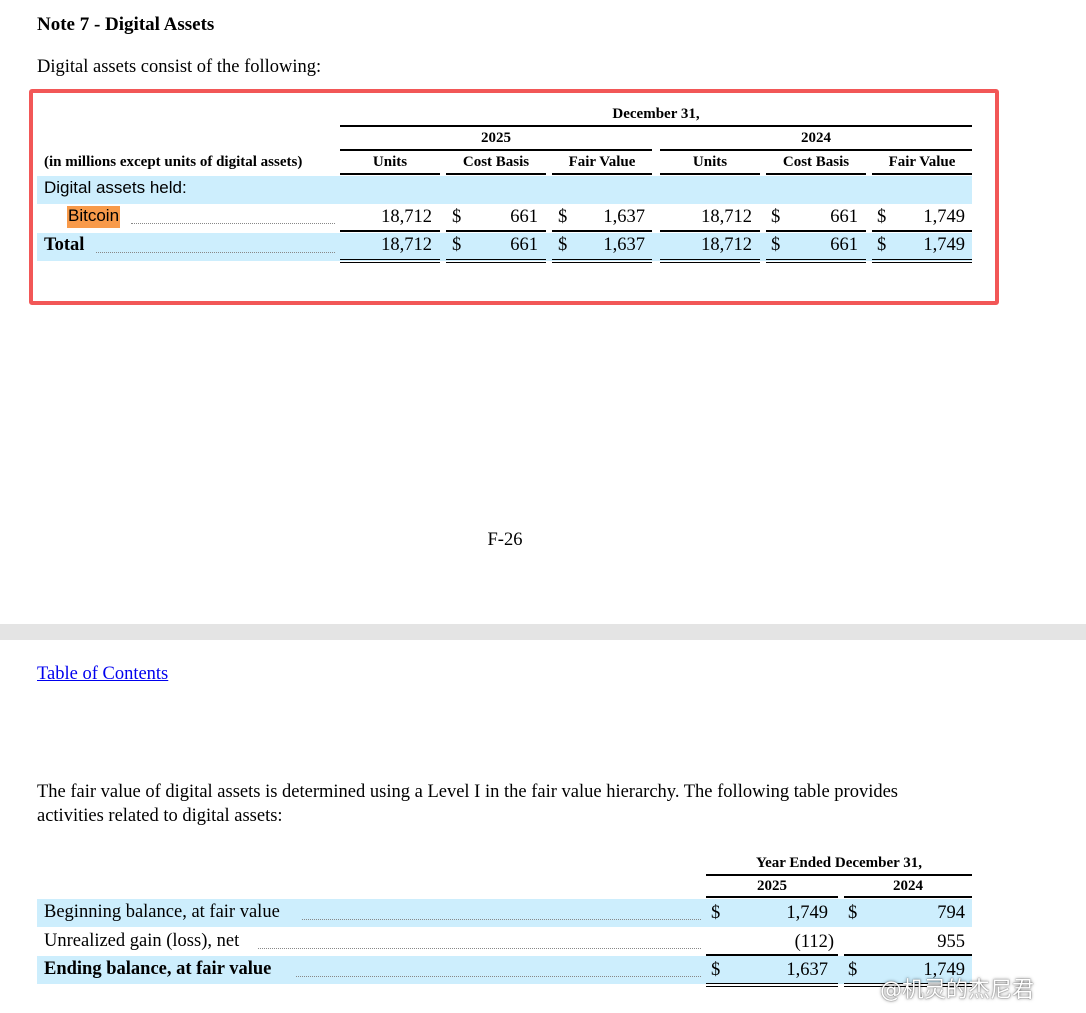  What do you see at coordinates (64, 245) in the screenshot?
I see `total-label: Total` at bounding box center [64, 245].